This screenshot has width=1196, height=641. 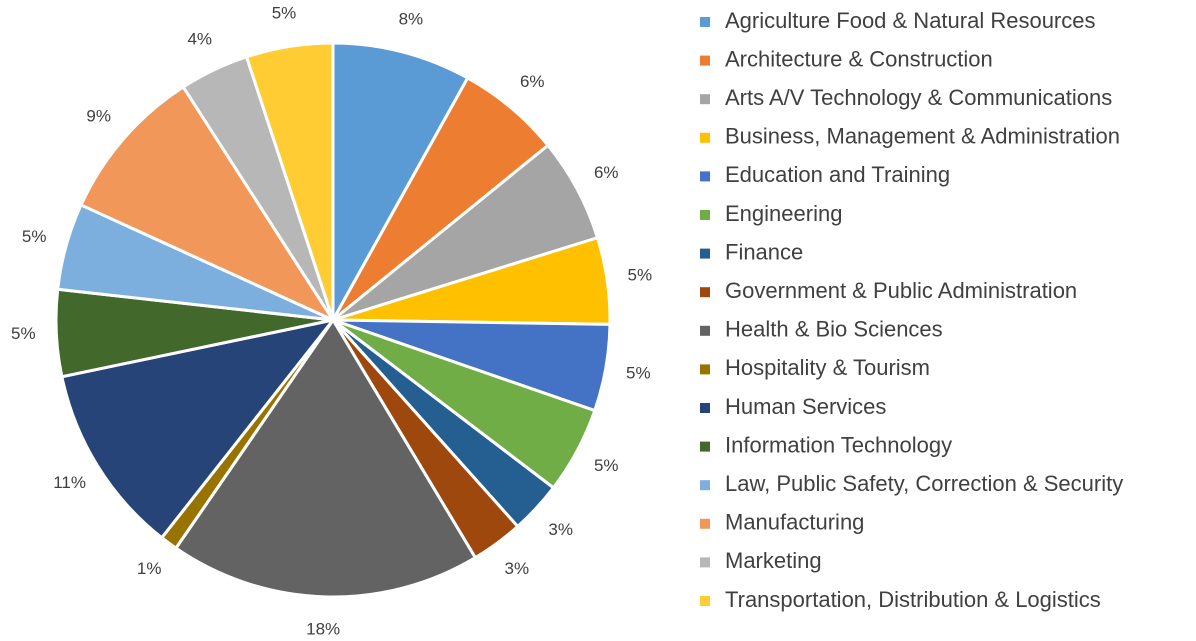 I want to click on legend-label: Finance, so click(x=764, y=251).